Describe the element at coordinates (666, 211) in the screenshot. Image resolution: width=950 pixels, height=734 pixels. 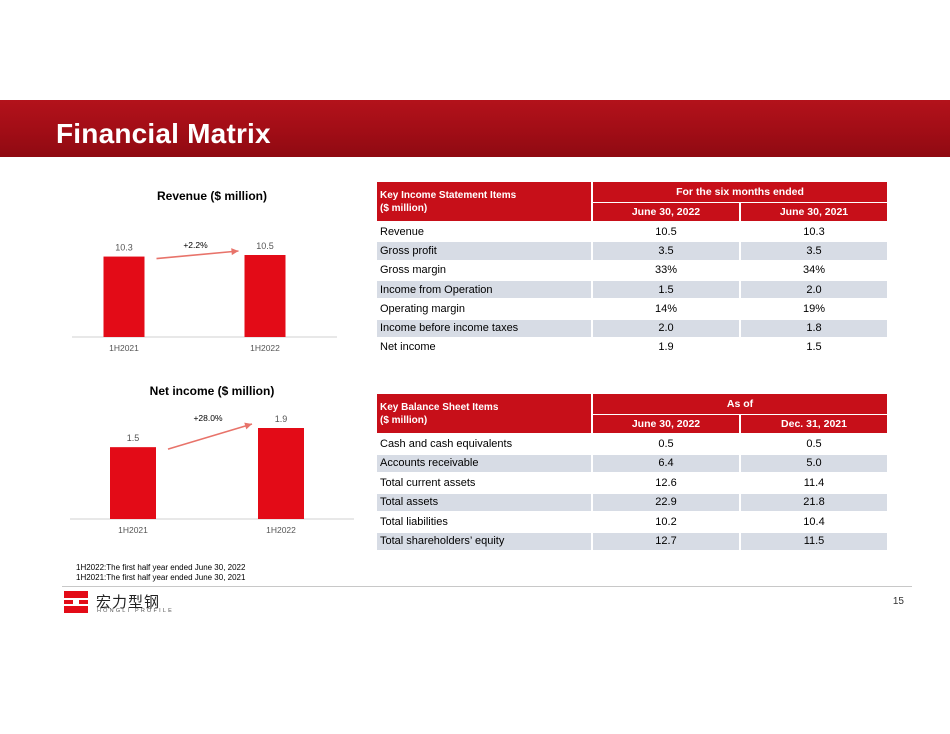
I see `income-column-header: June 30, 2022` at that location.